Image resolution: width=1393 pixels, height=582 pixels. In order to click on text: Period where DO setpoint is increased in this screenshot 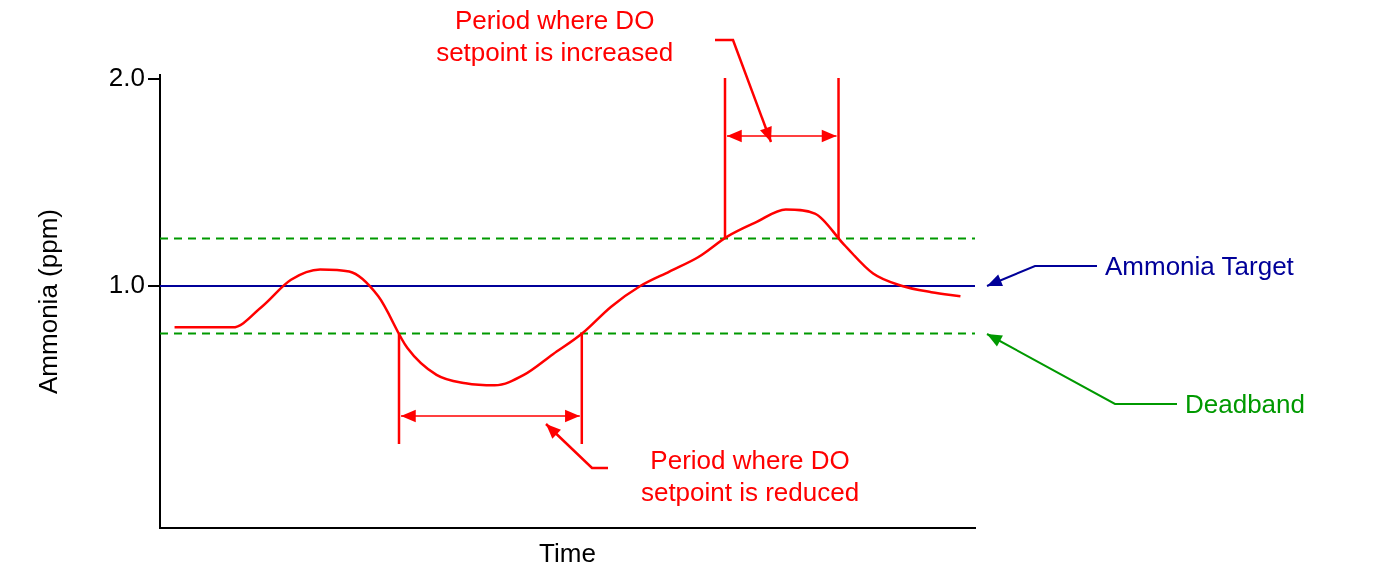, I will do `click(555, 36)`.